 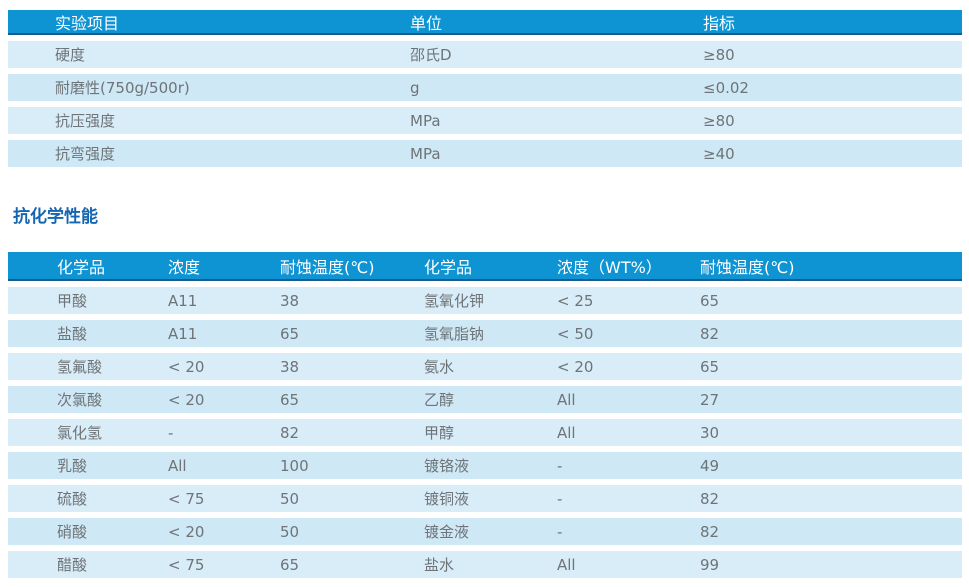 What do you see at coordinates (80, 433) in the screenshot?
I see `table-cell: 氯化氢` at bounding box center [80, 433].